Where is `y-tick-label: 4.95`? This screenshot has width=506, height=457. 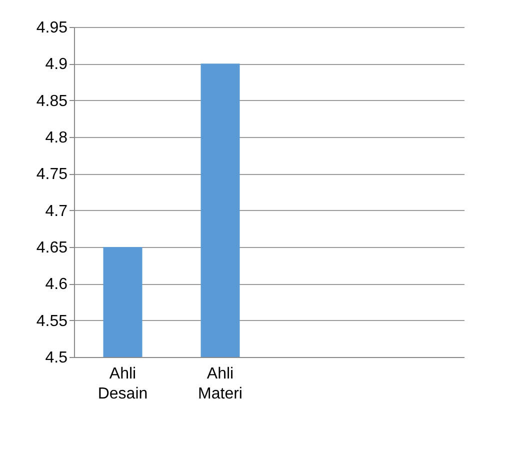 y-tick-label: 4.95 is located at coordinates (52, 28).